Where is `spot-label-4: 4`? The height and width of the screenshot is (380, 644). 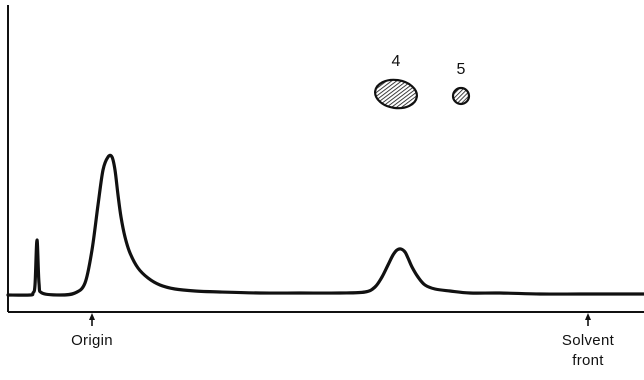
spot-label-4: 4 is located at coordinates (396, 61).